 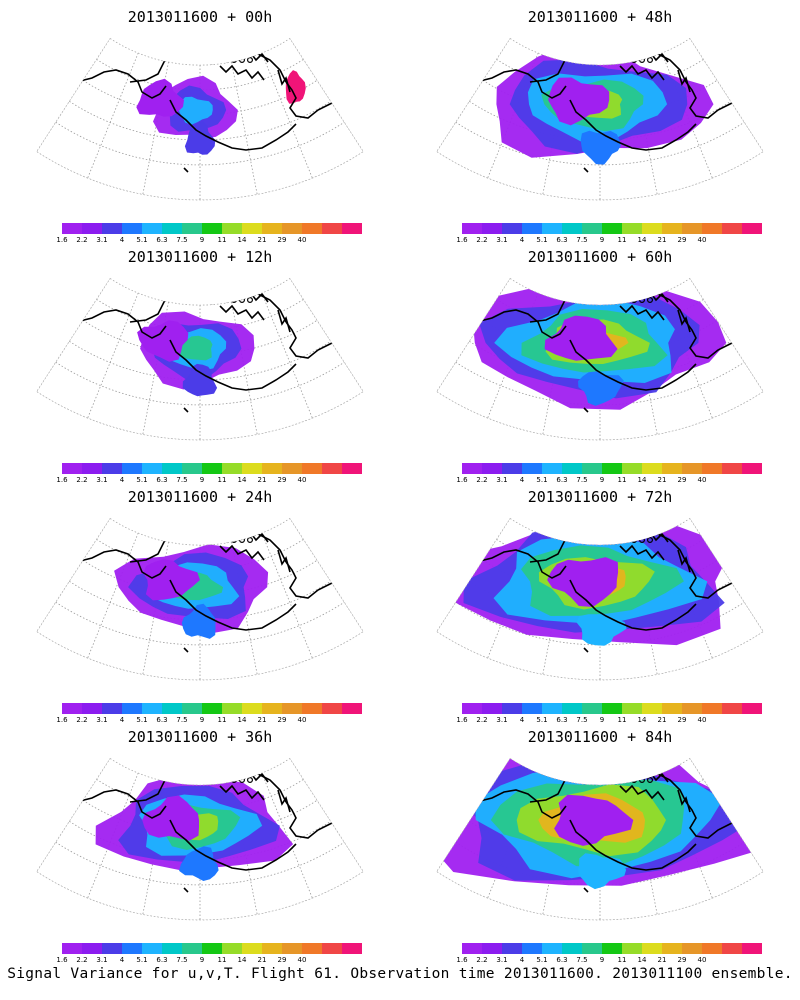 What do you see at coordinates (600, 17) in the screenshot?
I see `panel-title: 2013011600 + 48h` at bounding box center [600, 17].